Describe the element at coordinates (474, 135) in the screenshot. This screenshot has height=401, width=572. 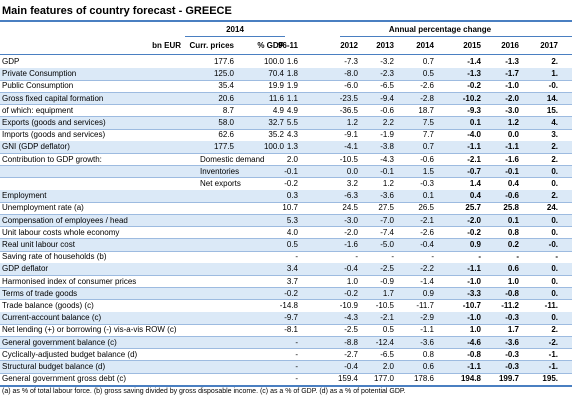
I see `cell: -4.0` at that location.